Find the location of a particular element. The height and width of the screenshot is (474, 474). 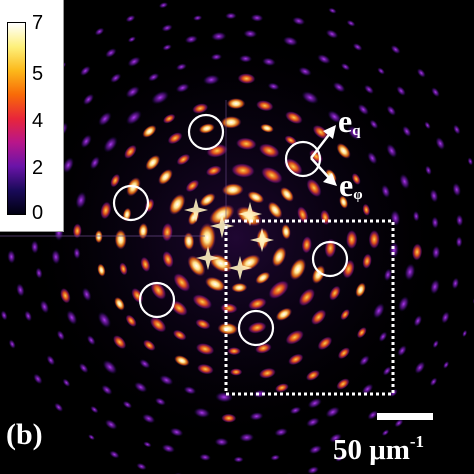

eq-label: eq is located at coordinates (349, 121).